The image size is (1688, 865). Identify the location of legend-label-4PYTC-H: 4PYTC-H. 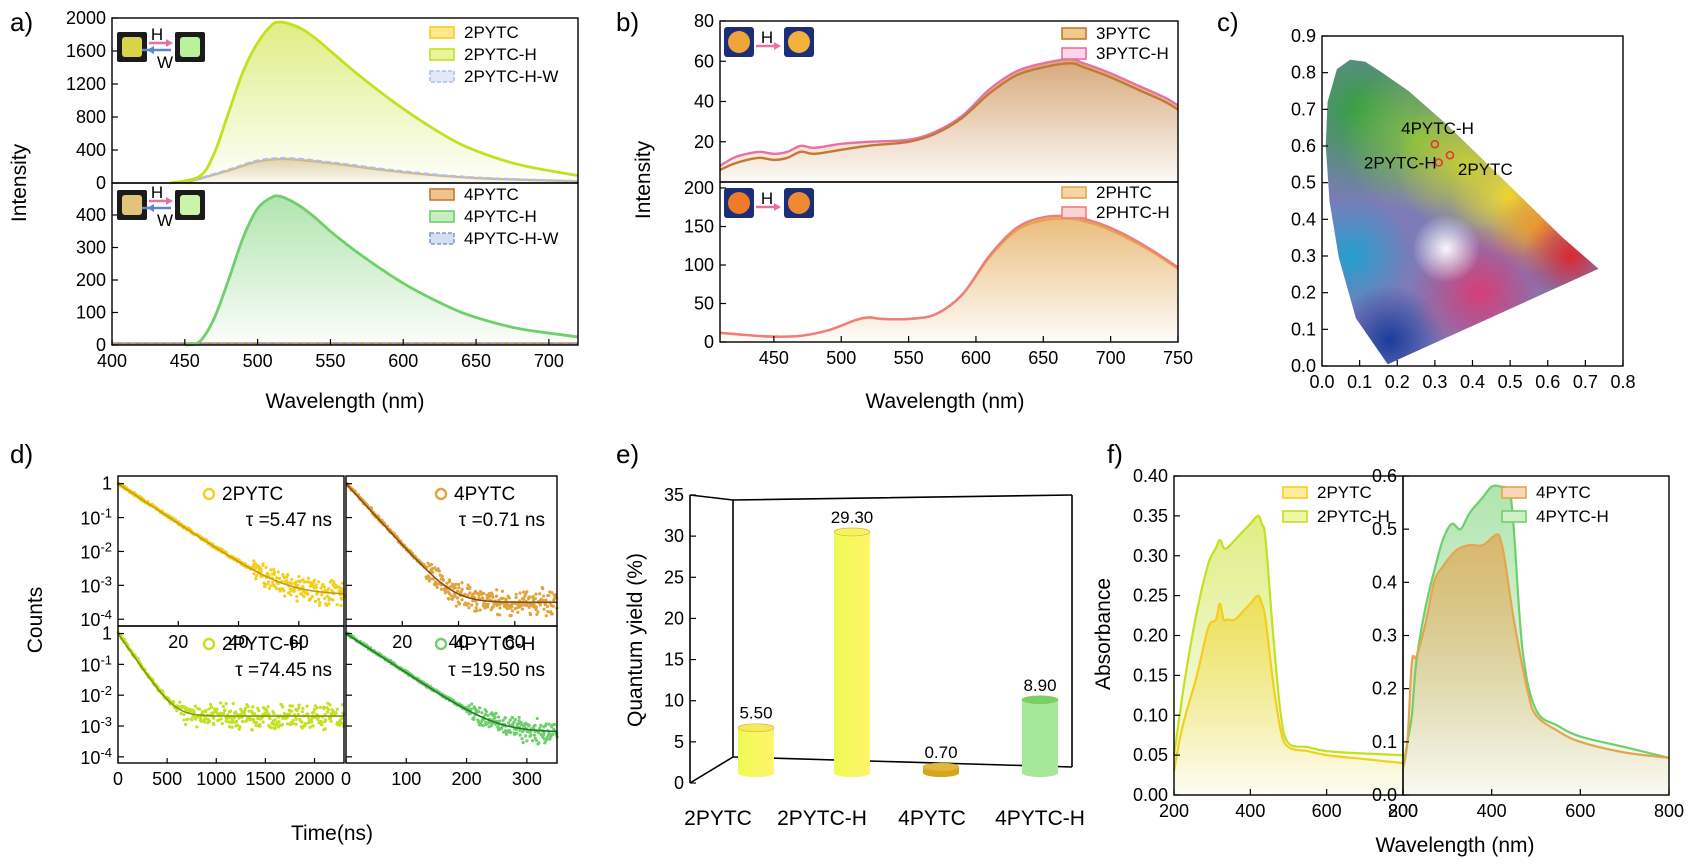
(500, 216).